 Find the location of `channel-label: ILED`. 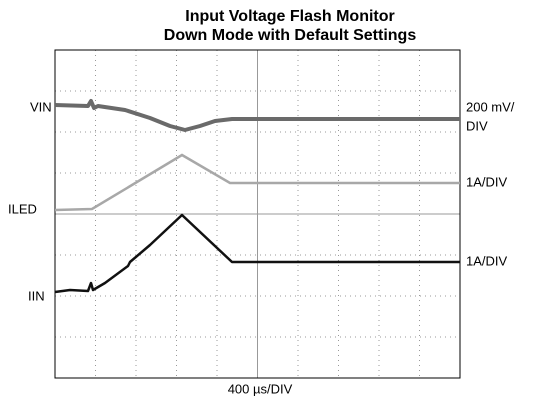

channel-label: ILED is located at coordinates (22, 208).